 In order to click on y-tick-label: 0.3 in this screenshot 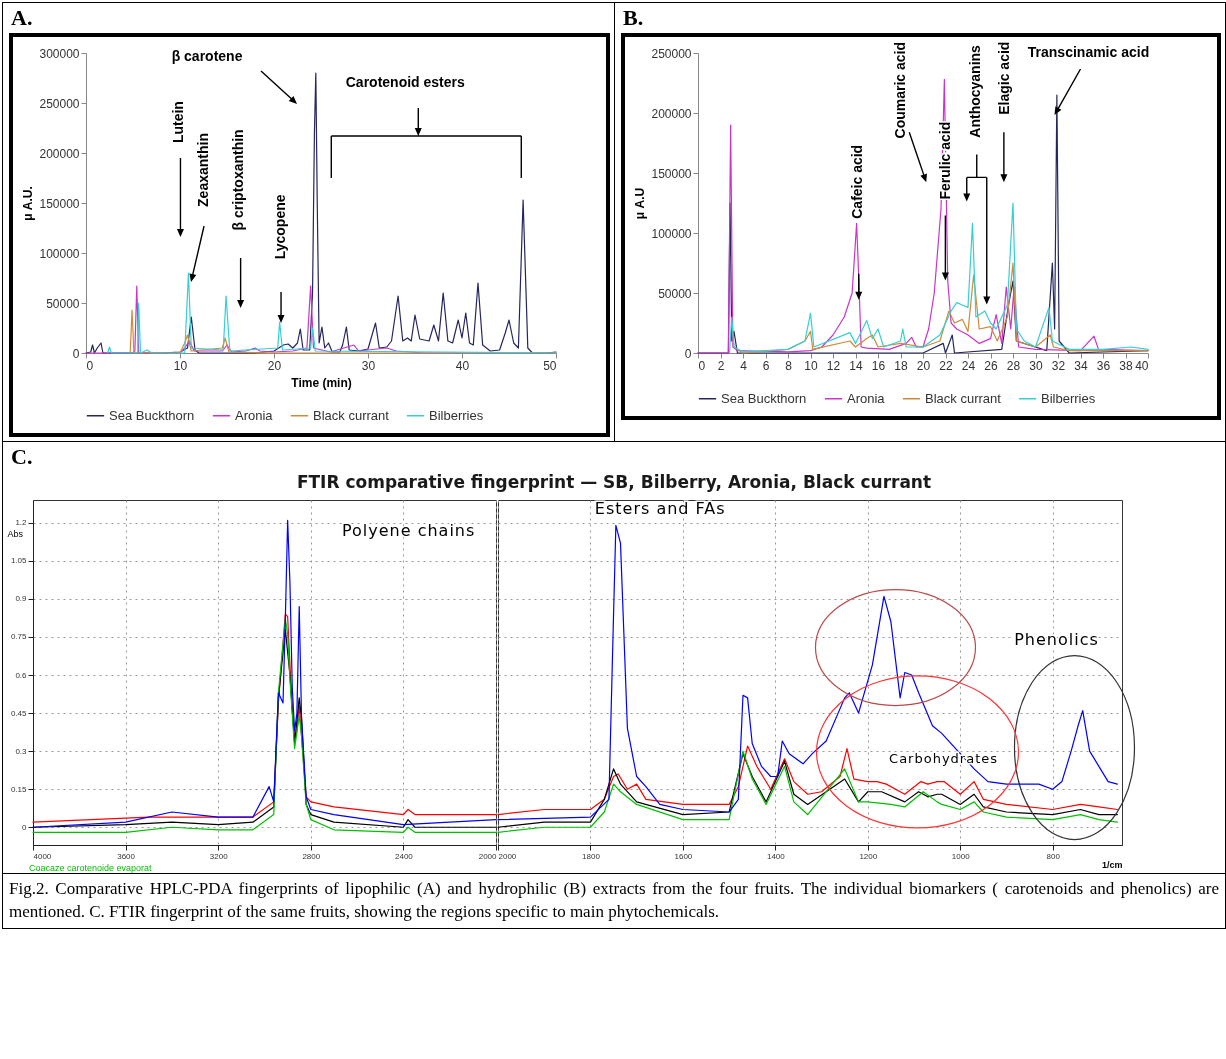, I will do `click(21, 751)`.